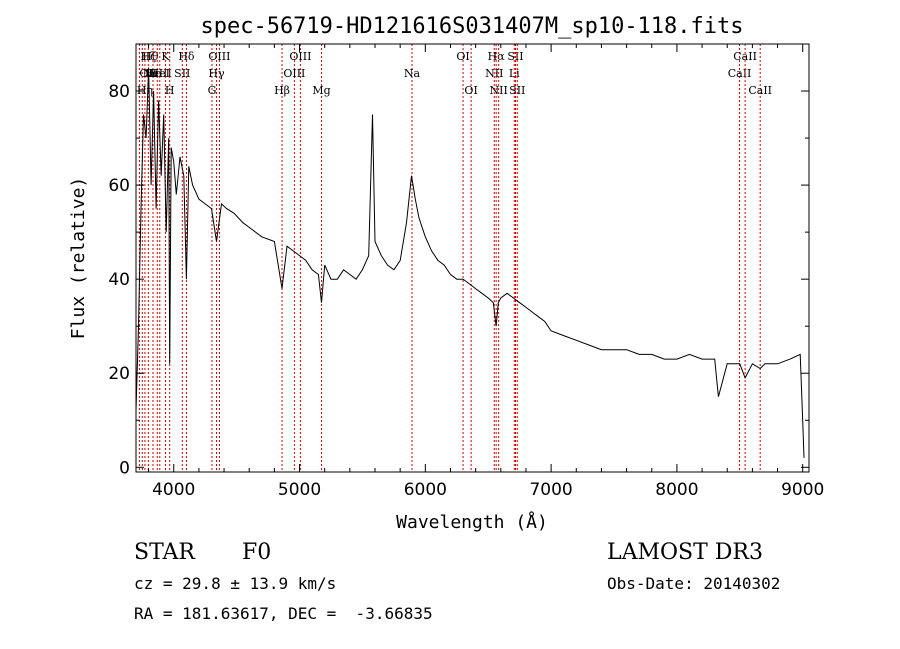 The height and width of the screenshot is (649, 900). What do you see at coordinates (514, 73) in the screenshot?
I see `line-marker-label: Li` at bounding box center [514, 73].